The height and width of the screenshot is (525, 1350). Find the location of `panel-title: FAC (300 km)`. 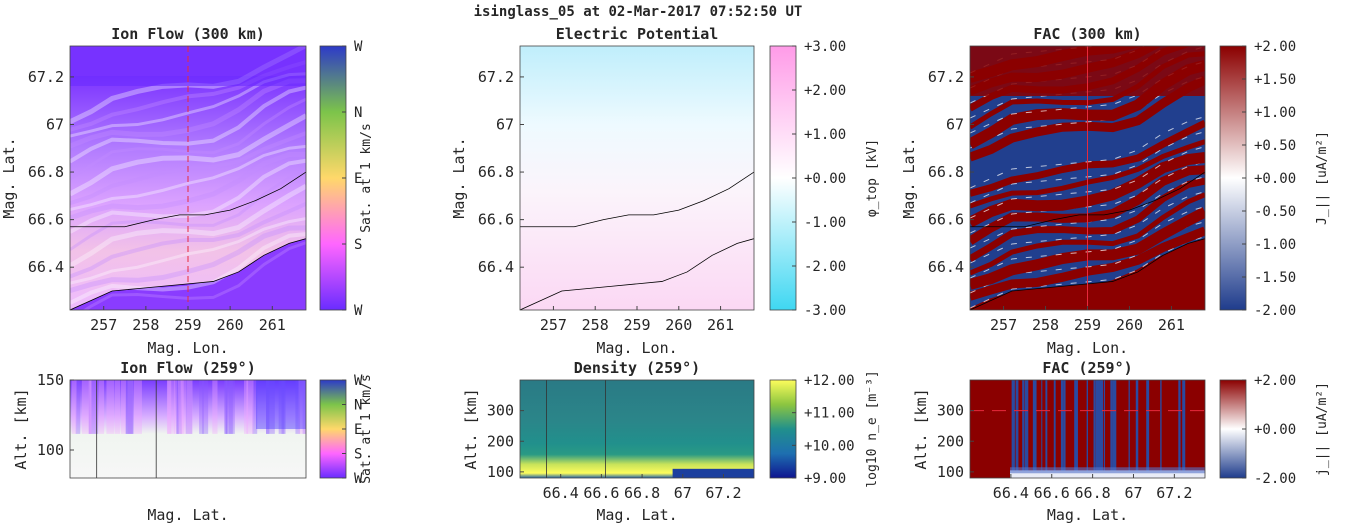

panel-title: FAC (300 km) is located at coordinates (1087, 34).